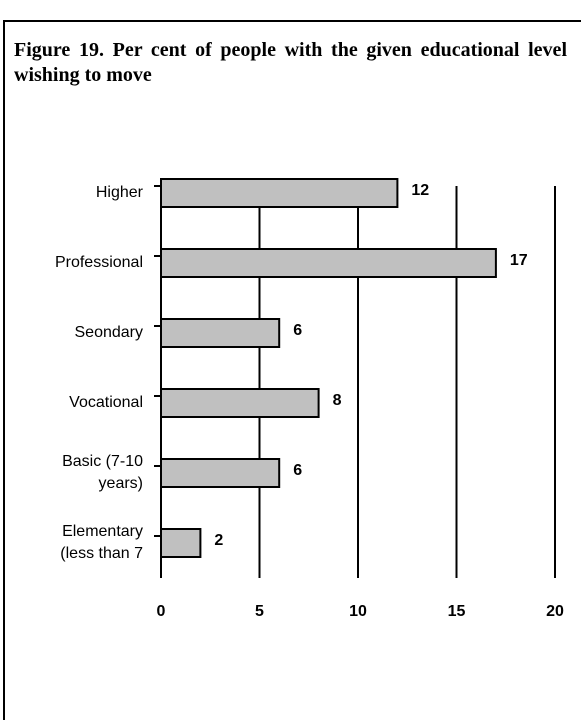  Describe the element at coordinates (337, 400) in the screenshot. I see `data-label: 8` at that location.